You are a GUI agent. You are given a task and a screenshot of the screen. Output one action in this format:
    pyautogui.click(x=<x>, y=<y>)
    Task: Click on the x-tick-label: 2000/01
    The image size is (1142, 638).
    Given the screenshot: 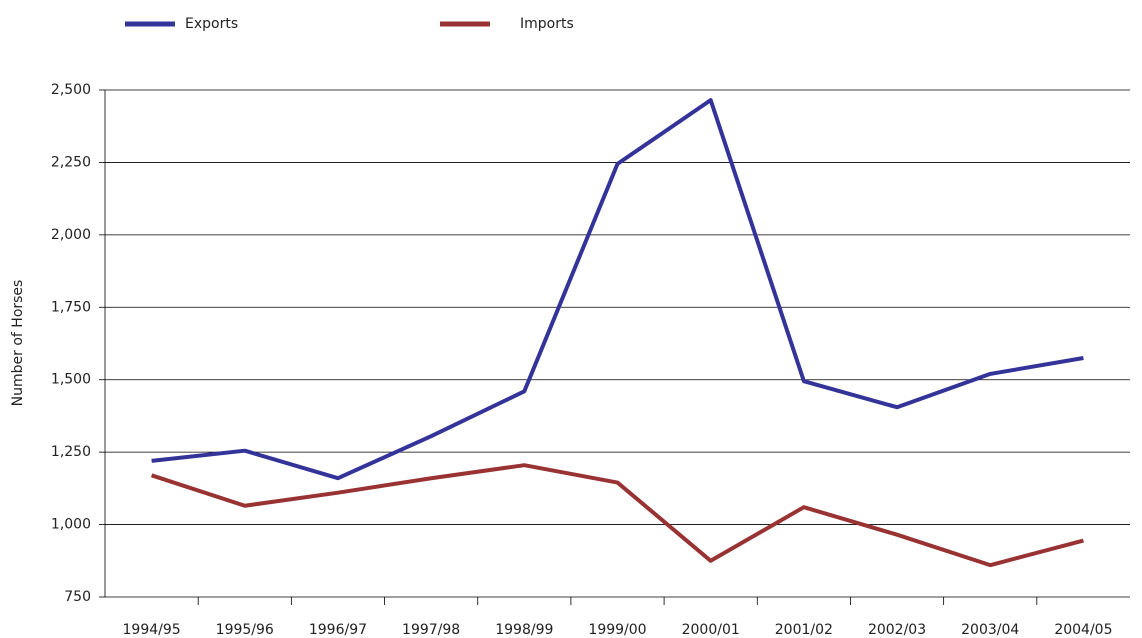 What is the action you would take?
    pyautogui.click(x=711, y=630)
    